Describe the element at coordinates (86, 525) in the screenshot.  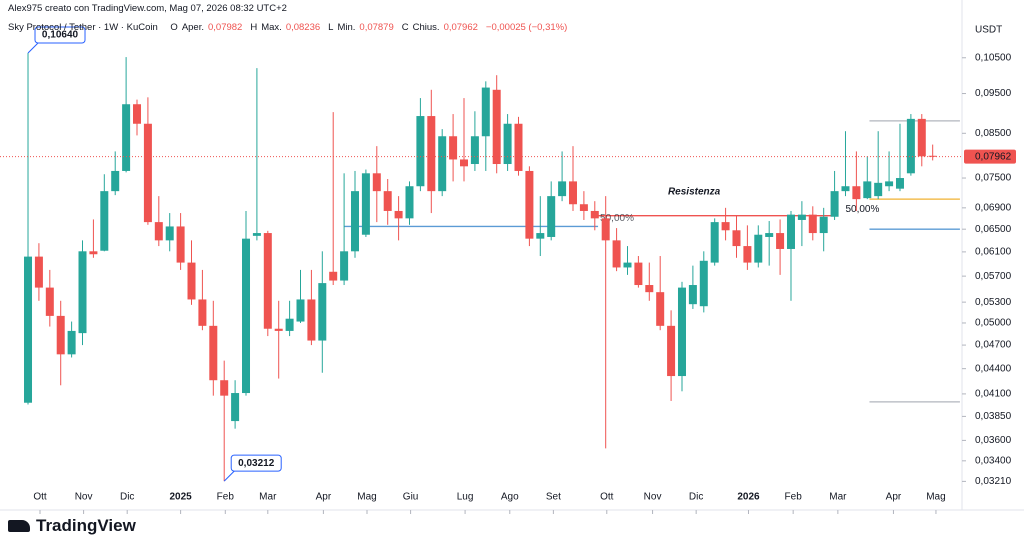
I see `logo-text: TradingView` at that location.